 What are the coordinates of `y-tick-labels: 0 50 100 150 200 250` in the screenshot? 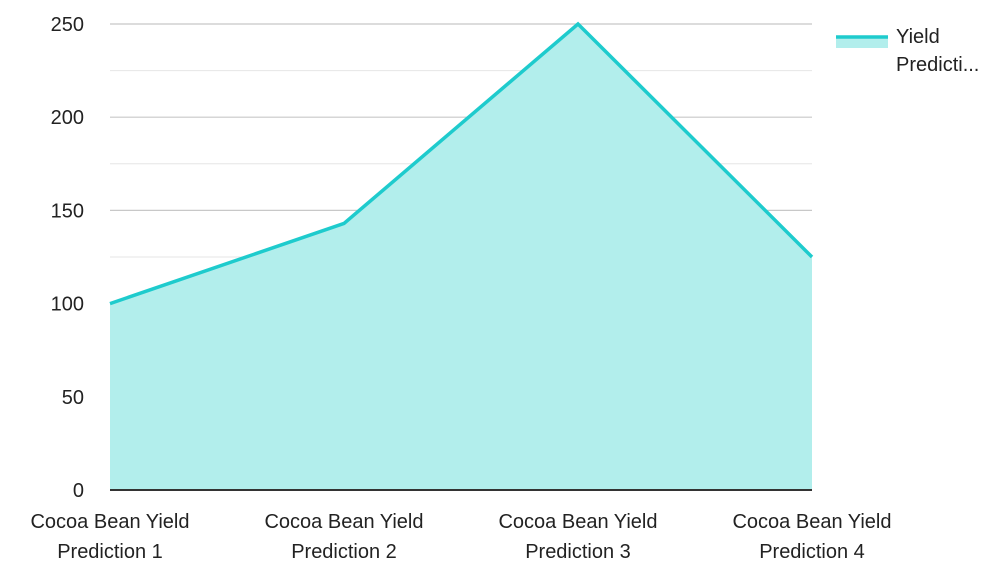 It's located at (67, 258).